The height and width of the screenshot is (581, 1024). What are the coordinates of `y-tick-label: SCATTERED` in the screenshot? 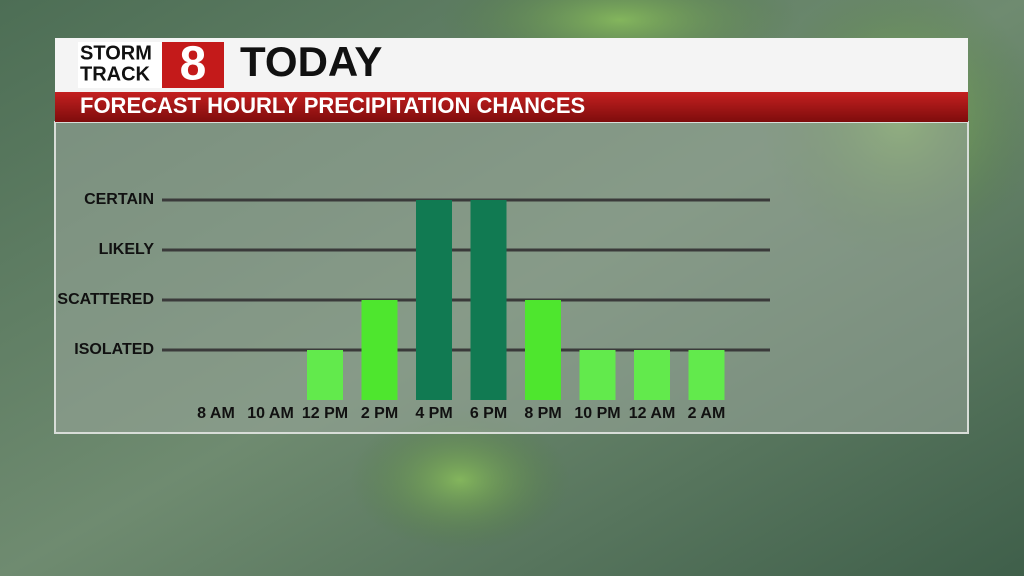 It's located at (105, 299).